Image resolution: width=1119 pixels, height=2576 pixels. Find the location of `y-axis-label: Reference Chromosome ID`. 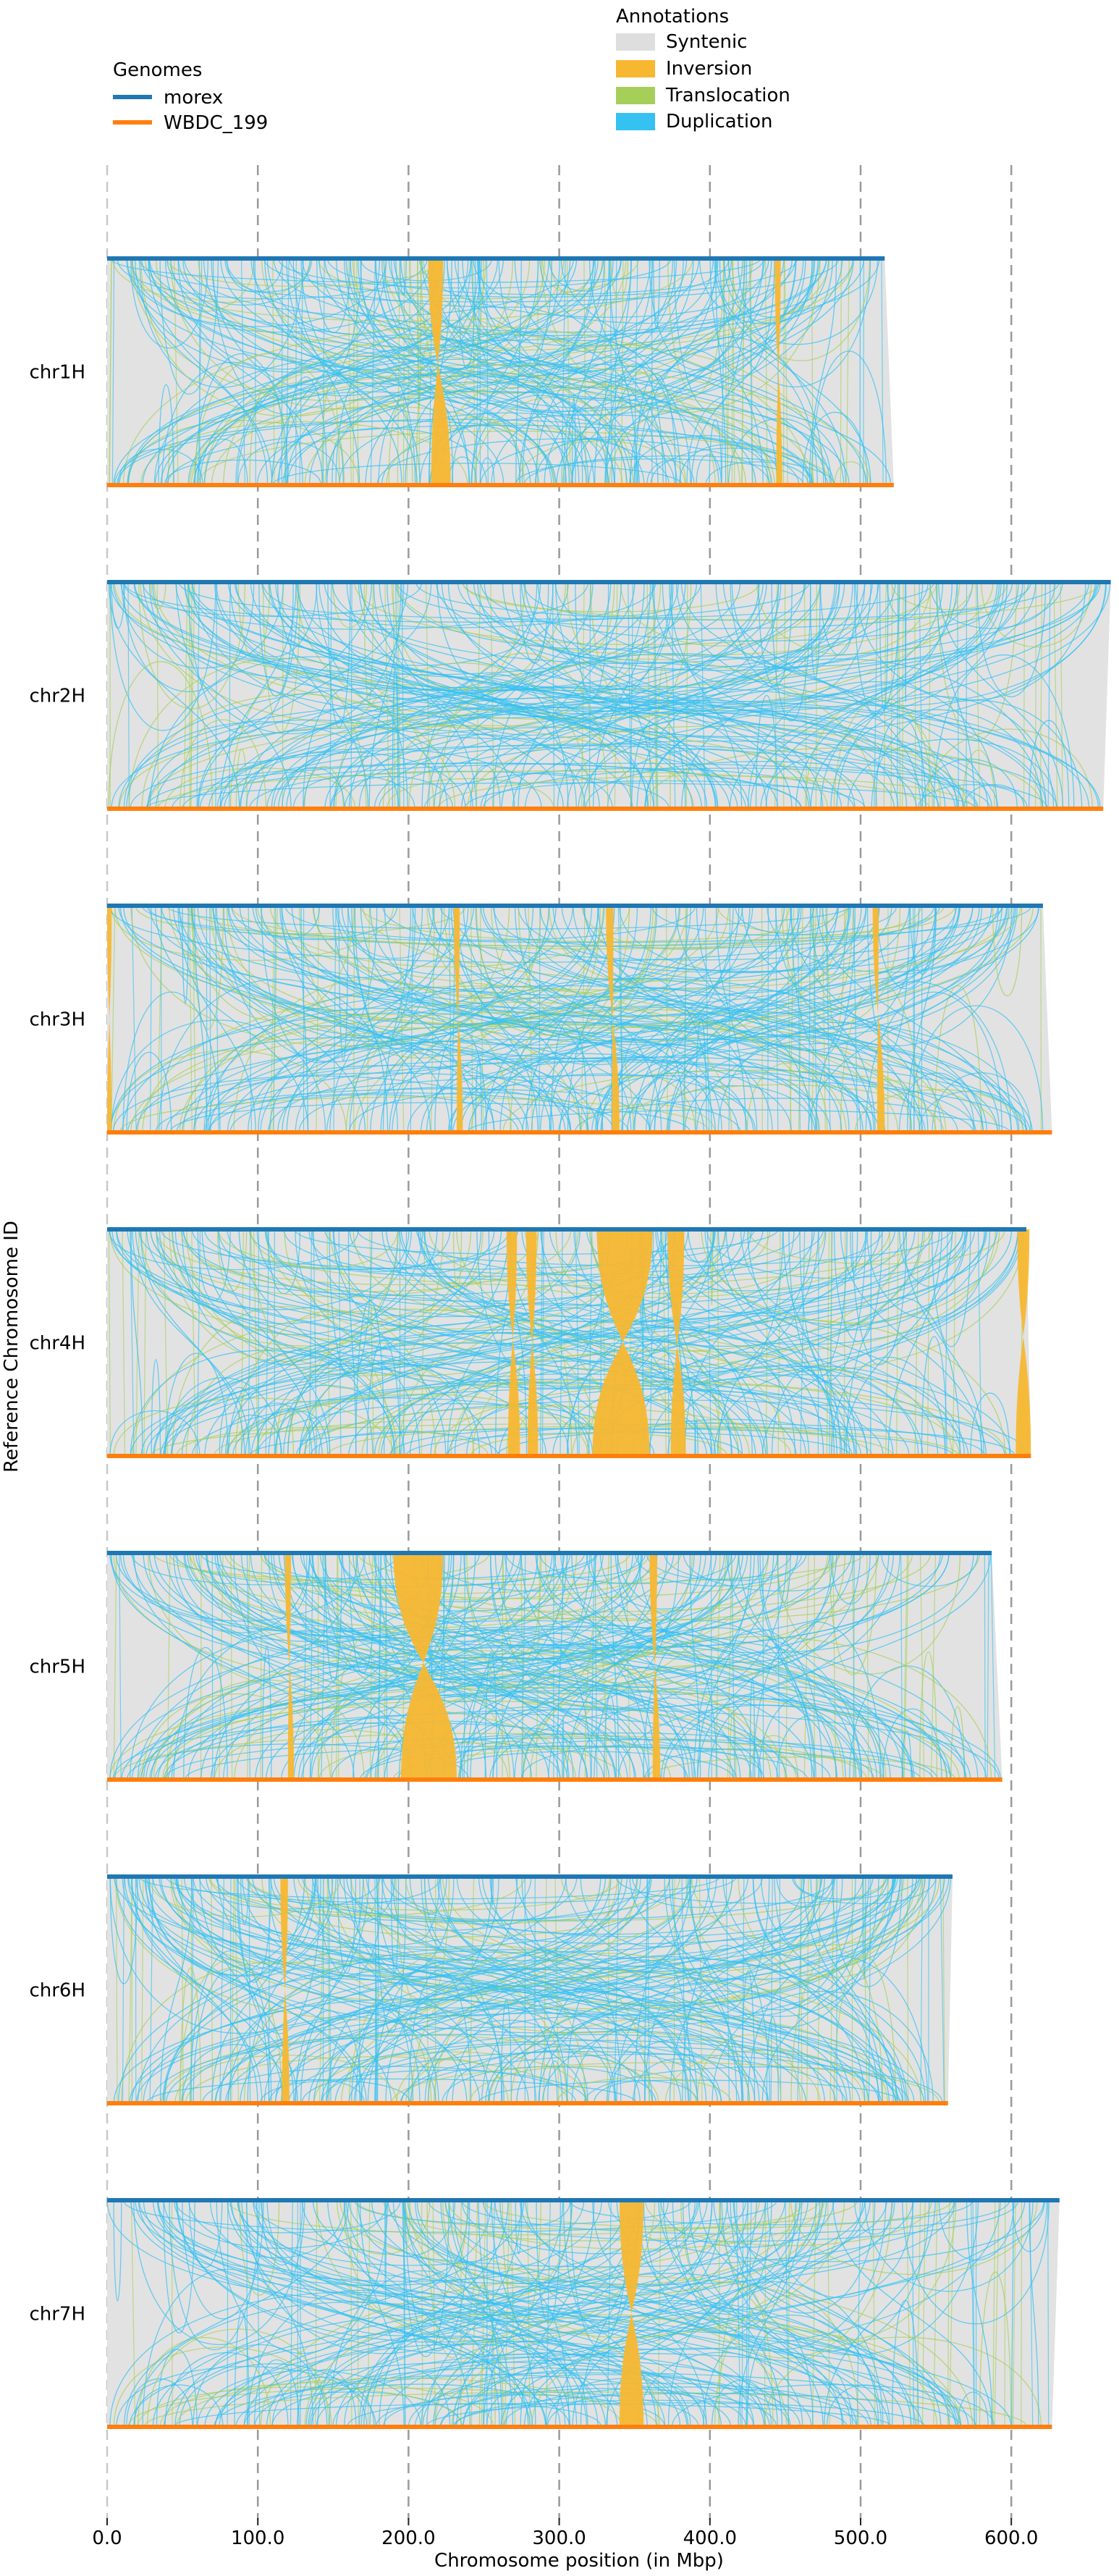

y-axis-label: Reference Chromosome ID is located at coordinates (11, 1347).